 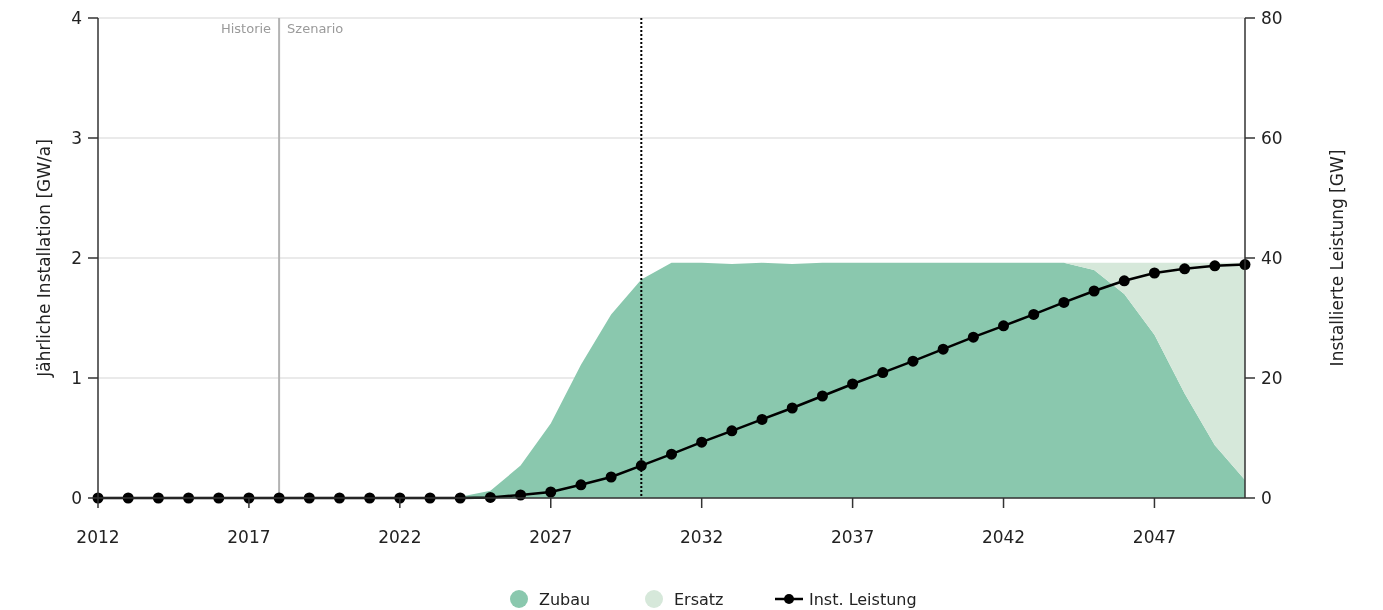 What do you see at coordinates (76, 378) in the screenshot?
I see `y-tick-label: 1` at bounding box center [76, 378].